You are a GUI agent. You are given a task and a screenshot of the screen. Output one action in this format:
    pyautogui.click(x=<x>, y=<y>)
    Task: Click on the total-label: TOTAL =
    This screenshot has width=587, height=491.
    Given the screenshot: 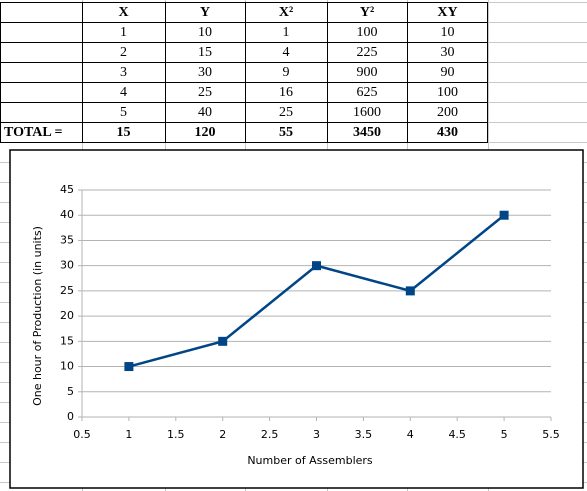 What is the action you would take?
    pyautogui.click(x=33, y=132)
    